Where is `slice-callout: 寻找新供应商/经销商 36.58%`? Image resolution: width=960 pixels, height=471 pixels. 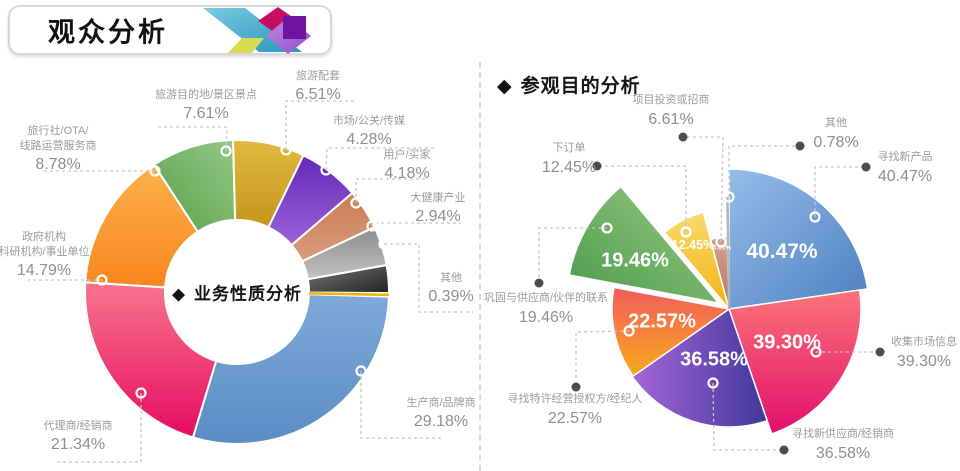
slice-callout: 寻找新供应商/经销商 36.58% is located at coordinates (843, 445).